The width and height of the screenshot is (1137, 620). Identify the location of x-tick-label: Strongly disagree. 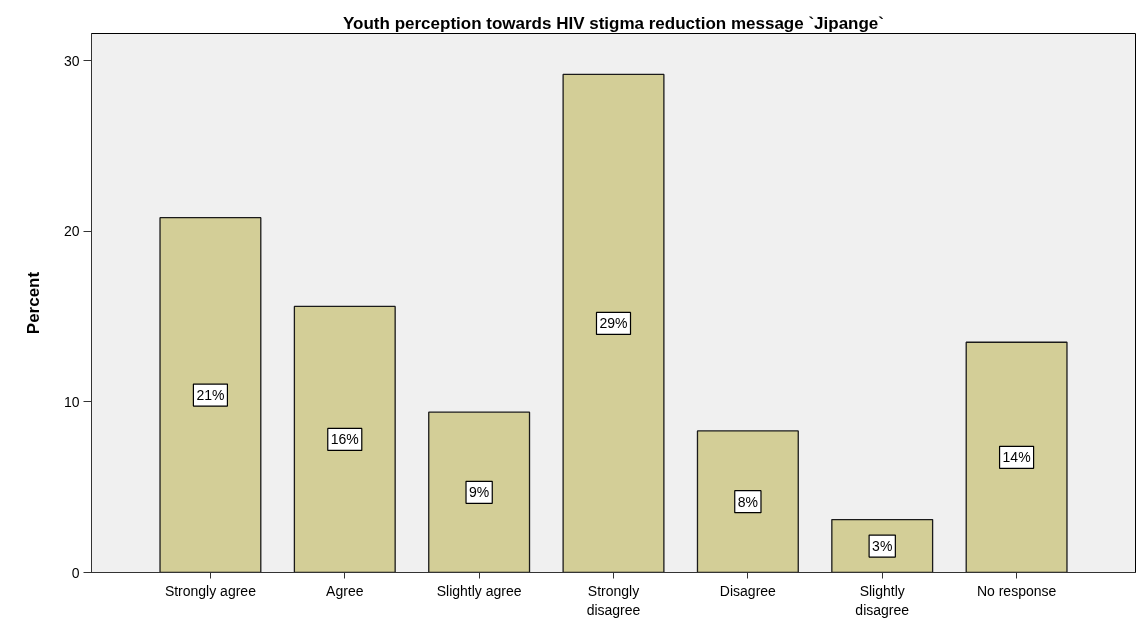
(613, 600).